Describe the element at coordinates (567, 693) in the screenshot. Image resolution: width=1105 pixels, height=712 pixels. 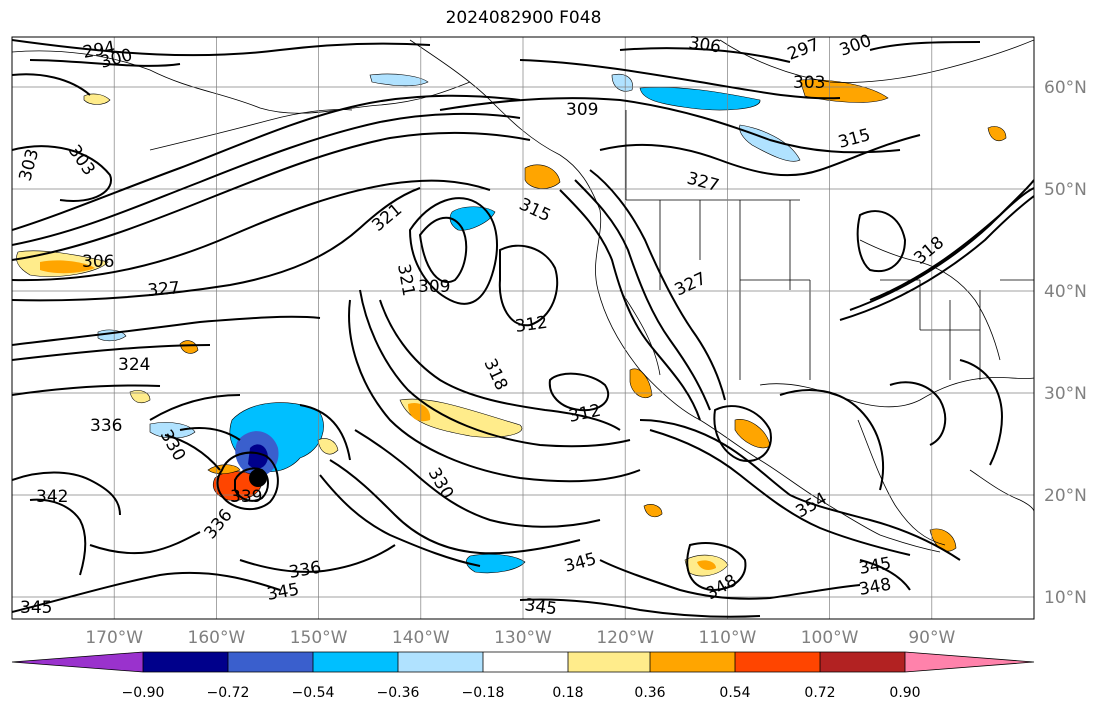
I see `colorbar-label: 0.18` at that location.